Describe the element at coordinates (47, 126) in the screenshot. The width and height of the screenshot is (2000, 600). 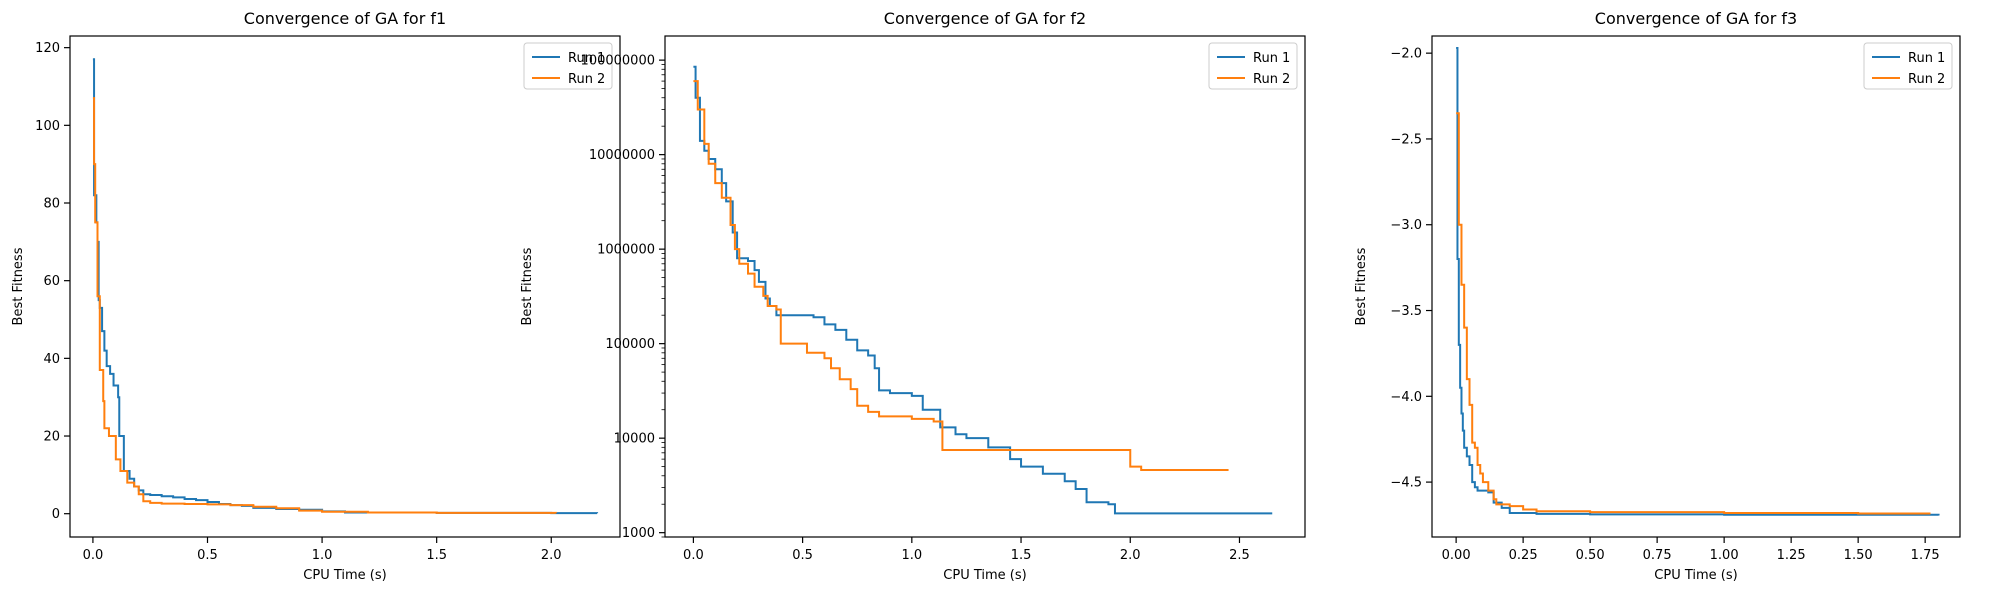
I see `y-tick-label: 100` at that location.